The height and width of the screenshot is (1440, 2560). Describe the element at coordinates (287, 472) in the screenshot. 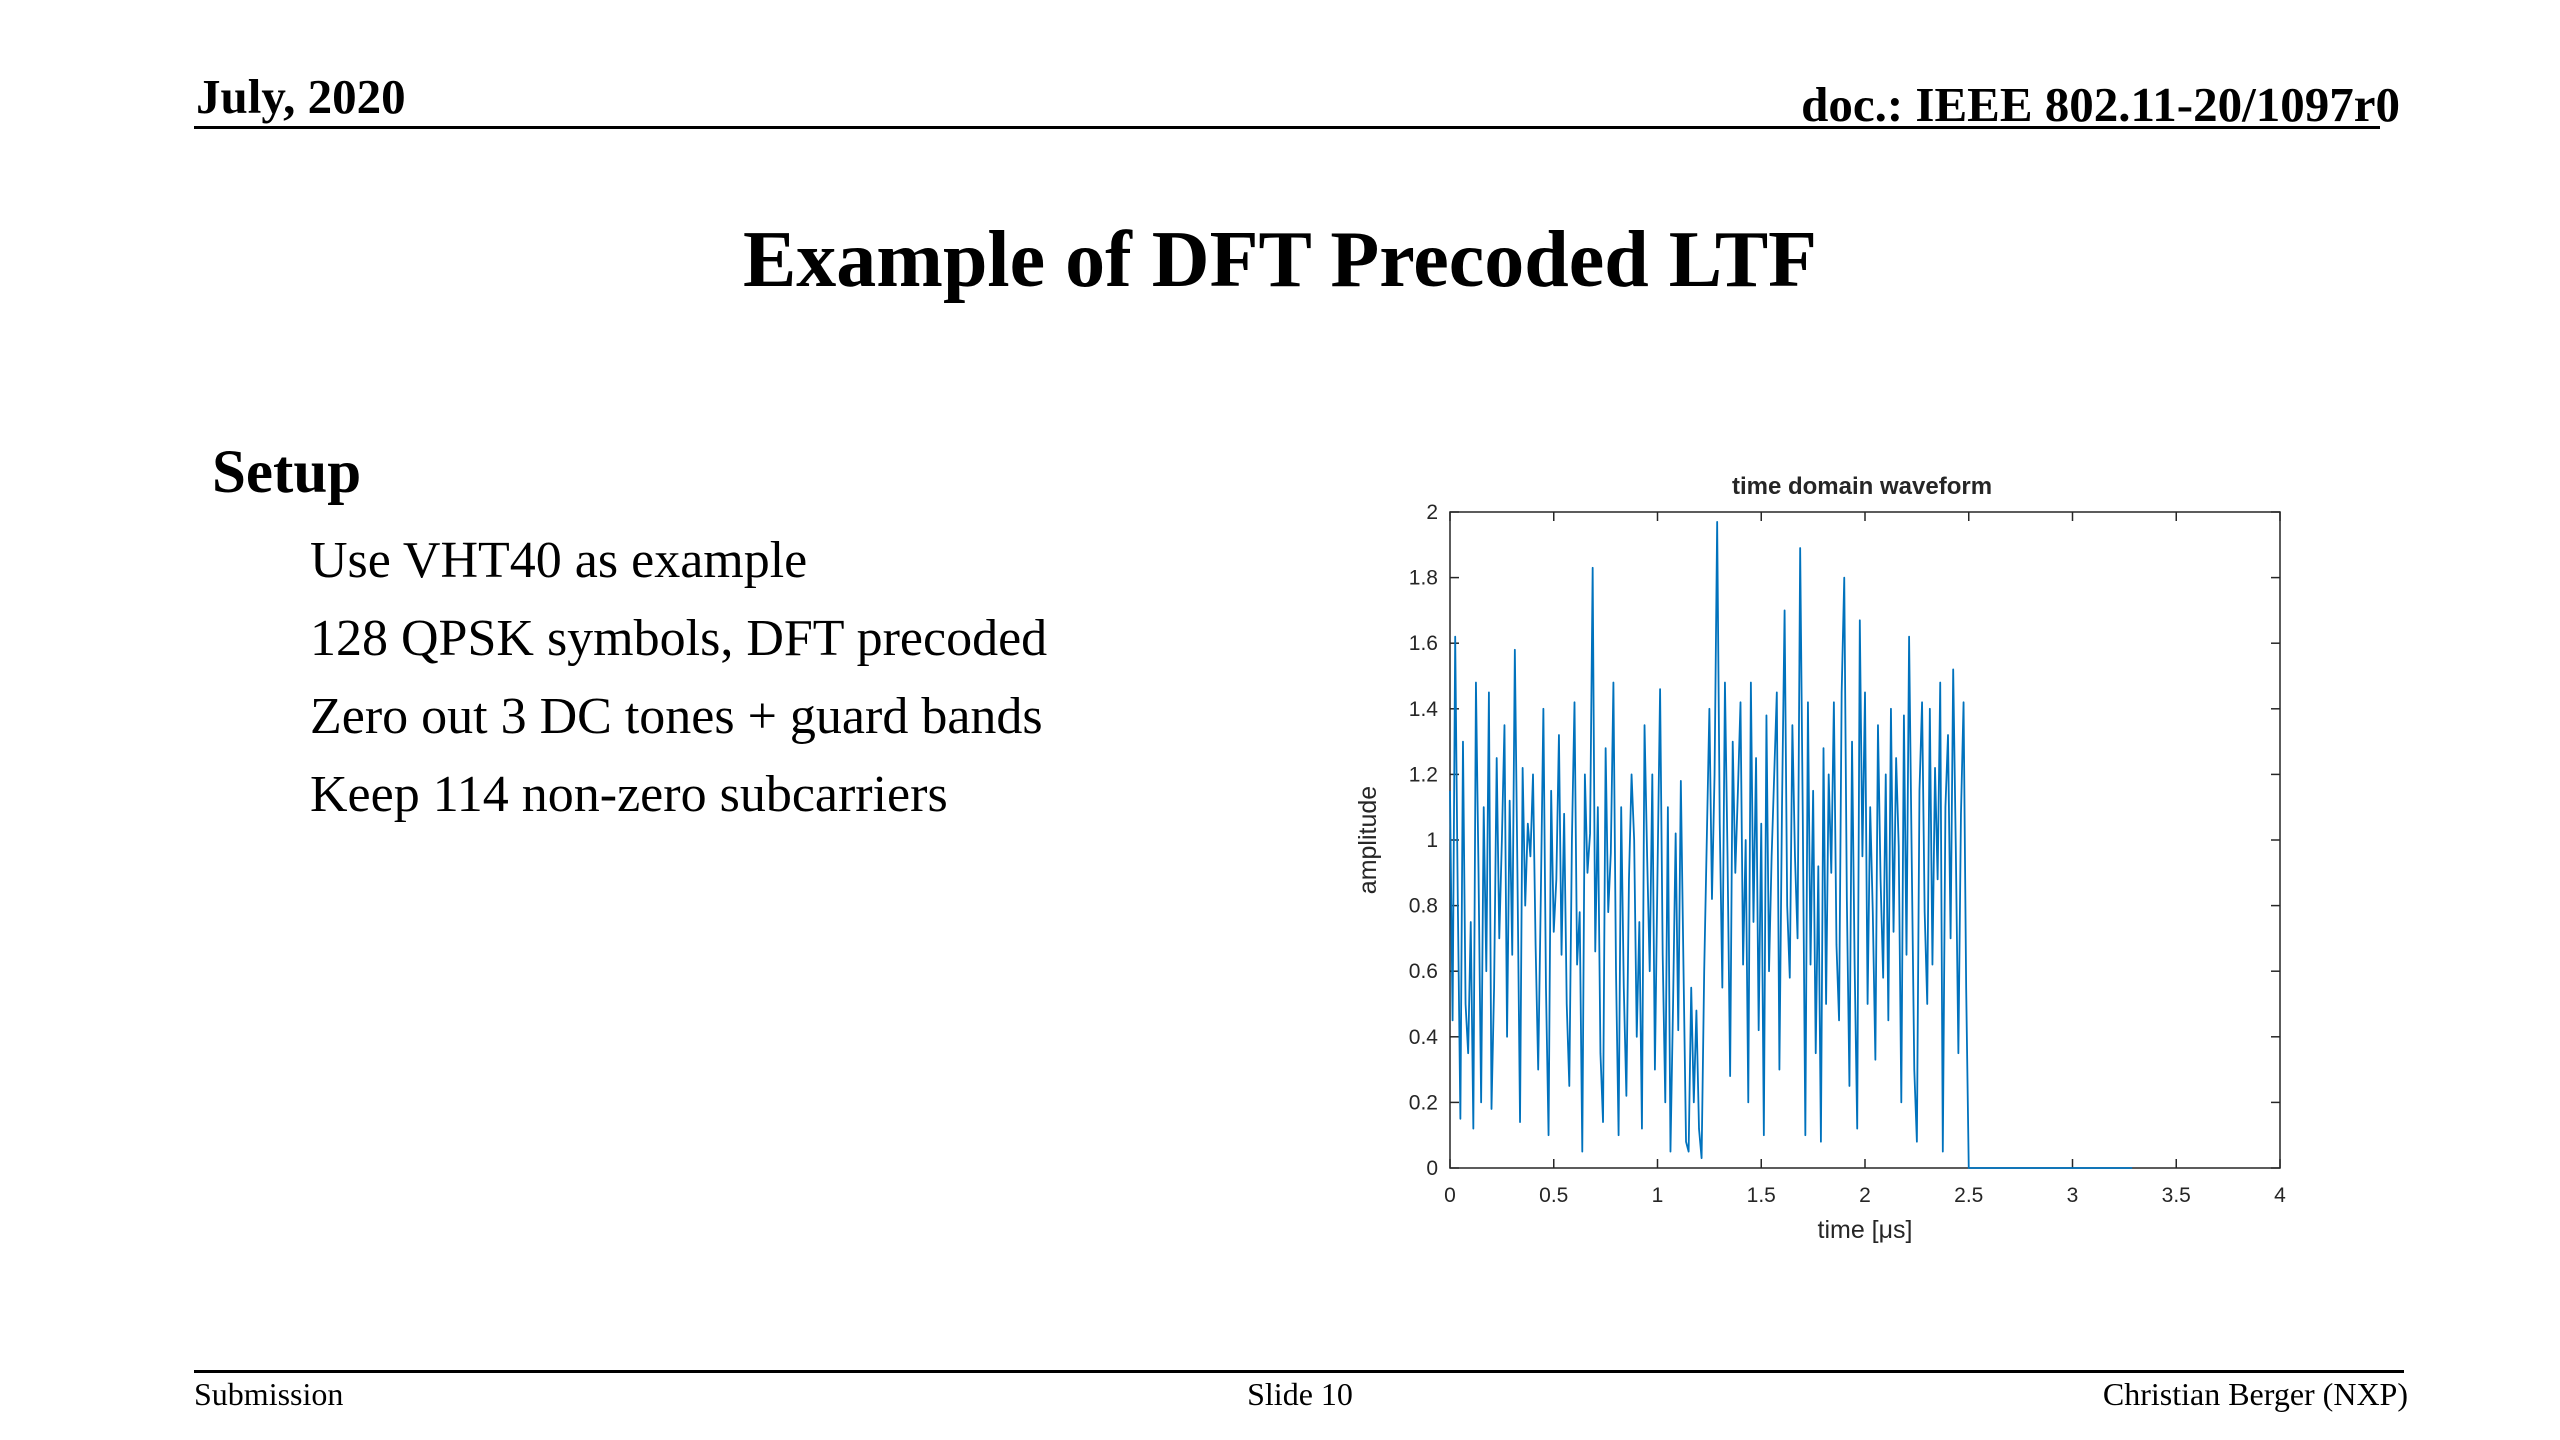

I see `section-heading: Setup` at that location.